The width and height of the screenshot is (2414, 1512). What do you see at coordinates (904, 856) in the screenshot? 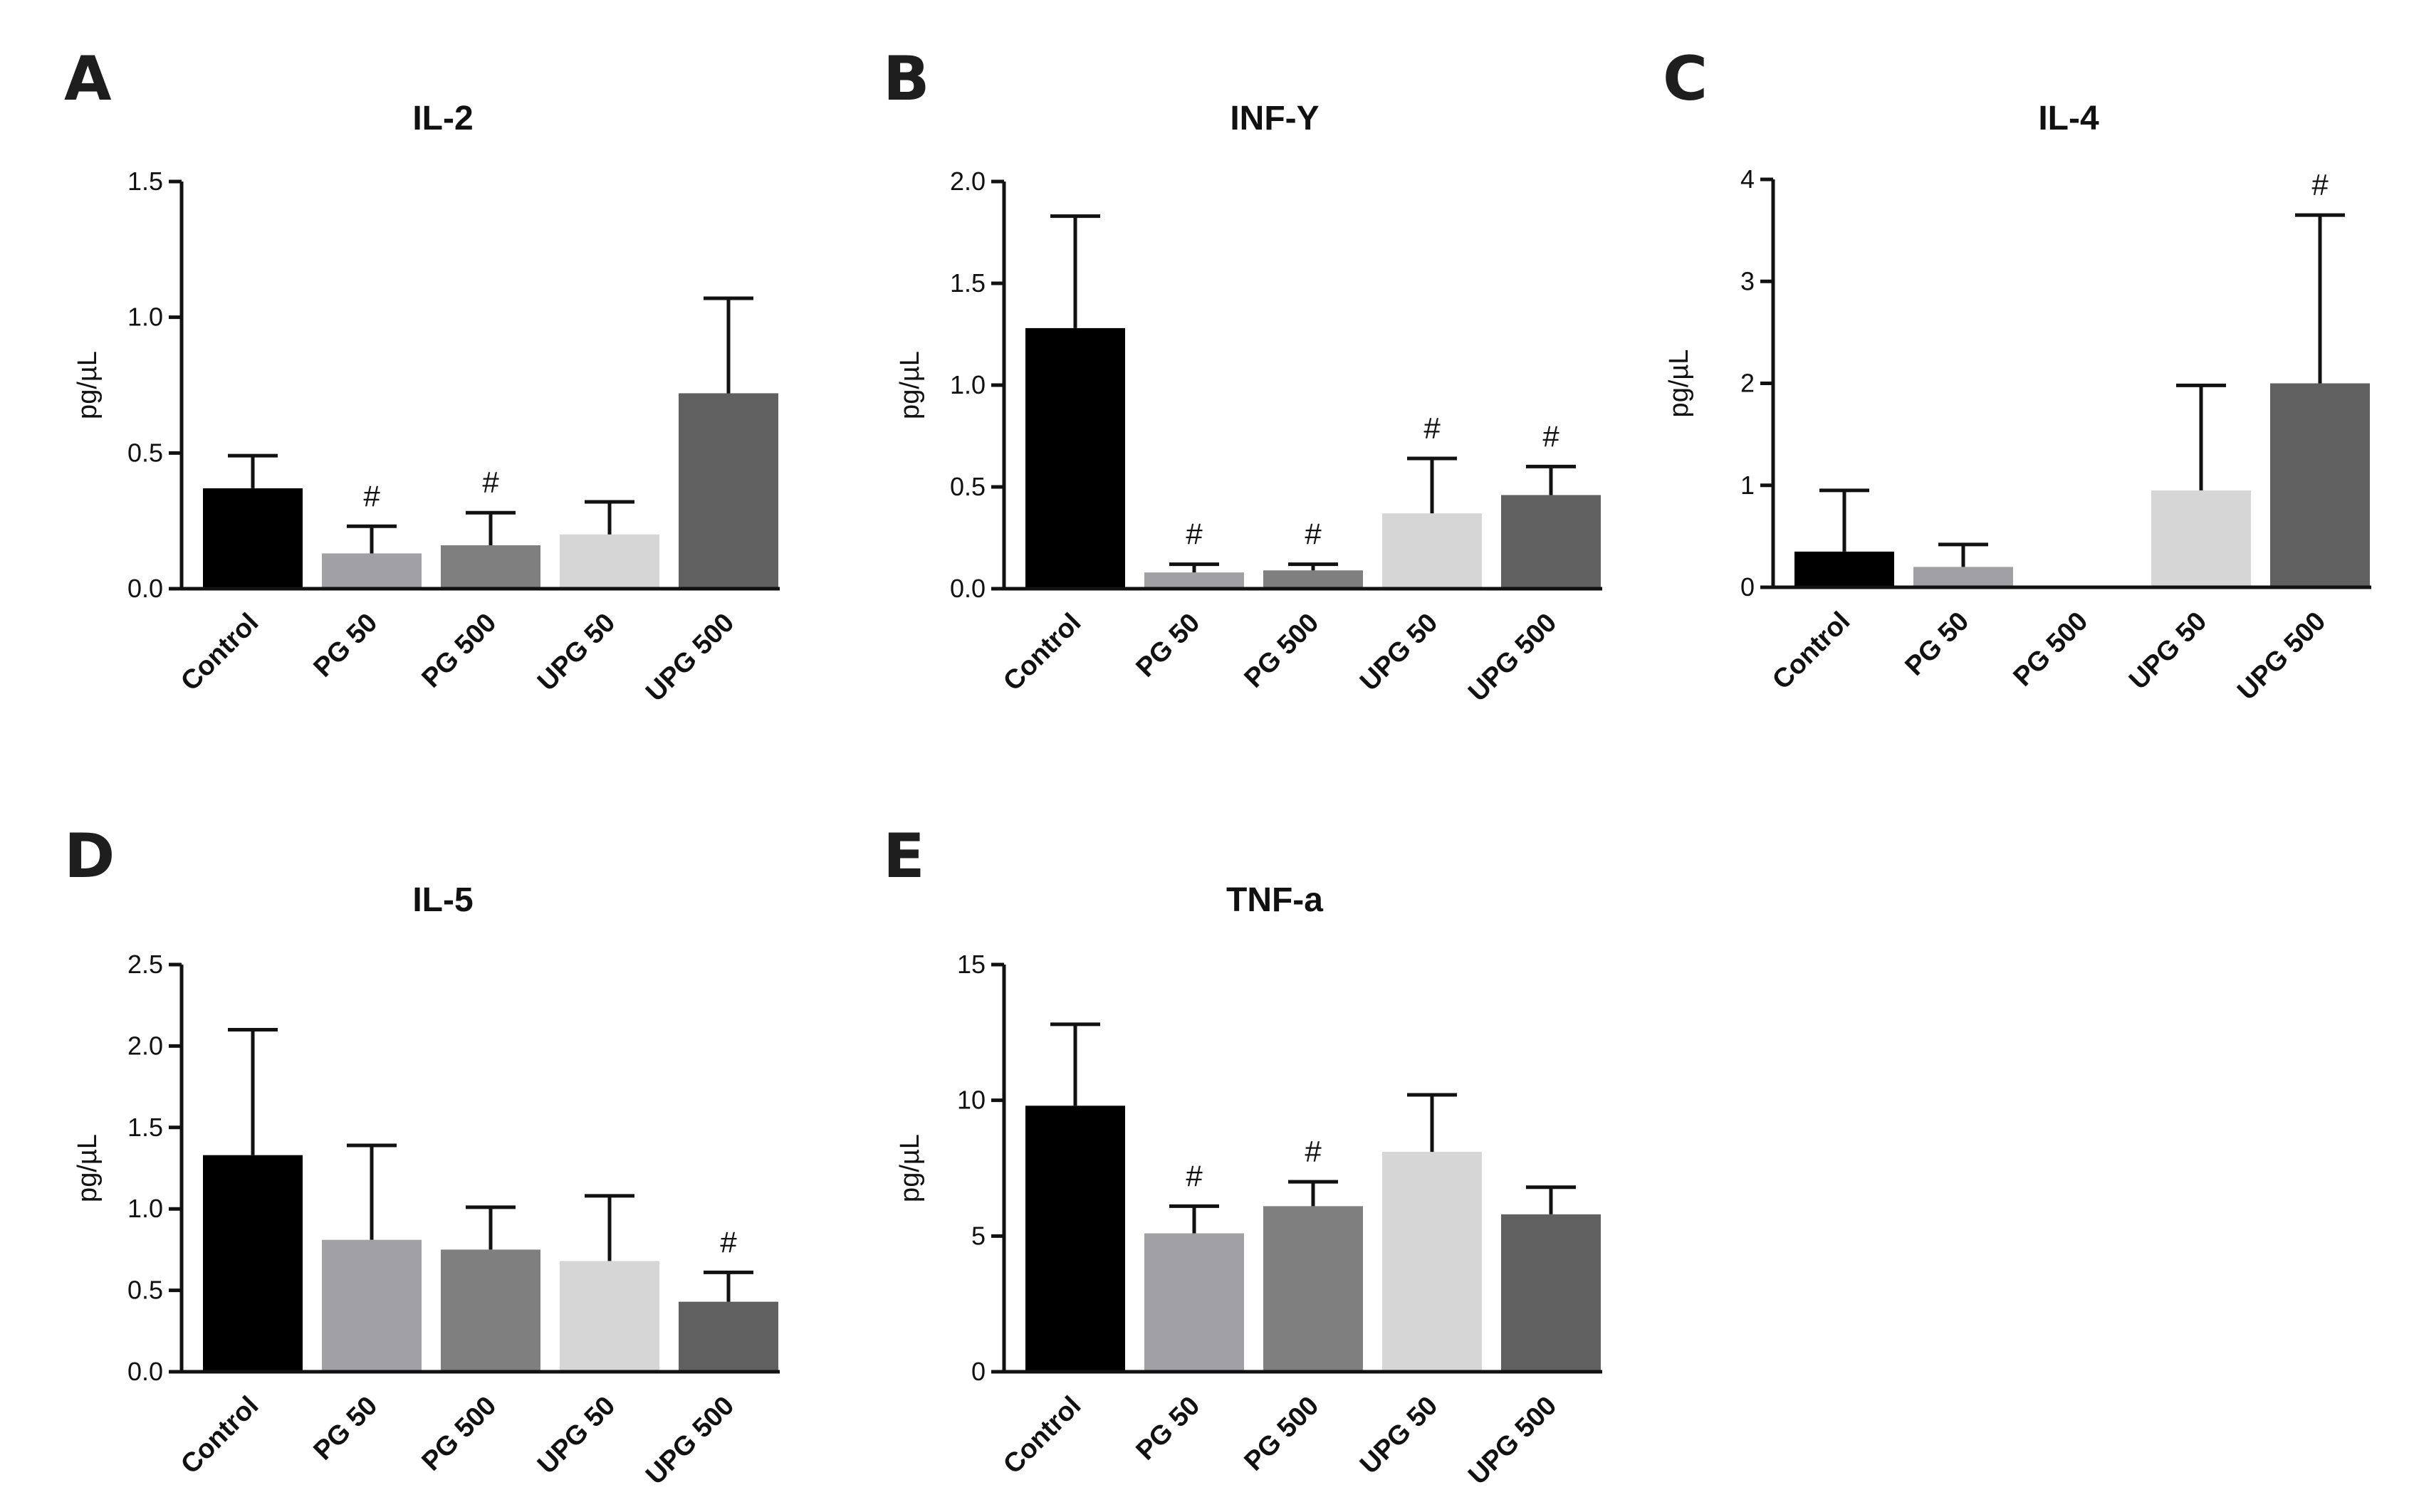
I see `panel-letter: E` at bounding box center [904, 856].